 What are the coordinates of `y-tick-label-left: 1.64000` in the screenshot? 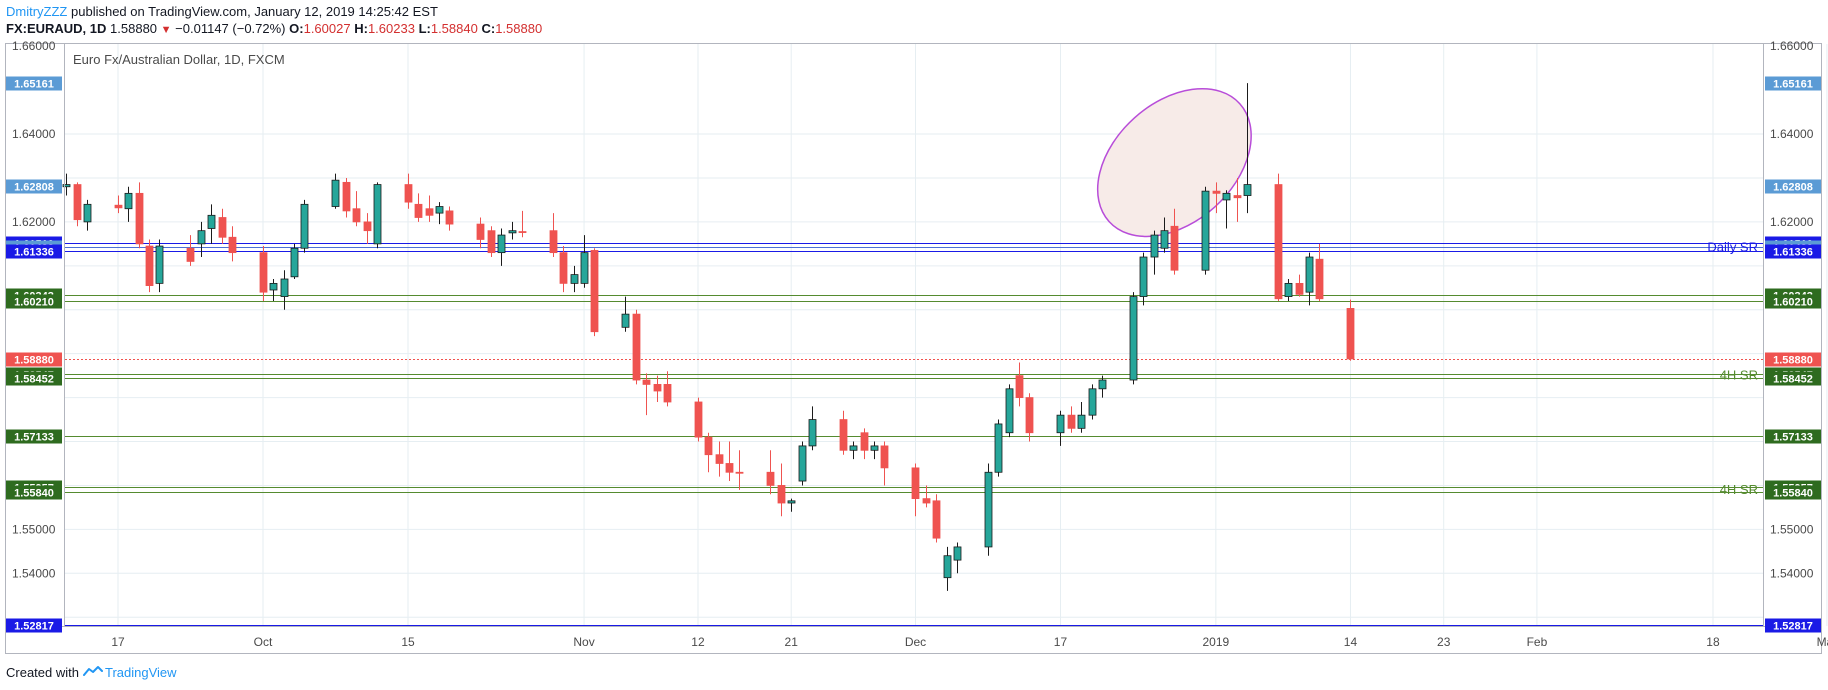 It's located at (34, 134).